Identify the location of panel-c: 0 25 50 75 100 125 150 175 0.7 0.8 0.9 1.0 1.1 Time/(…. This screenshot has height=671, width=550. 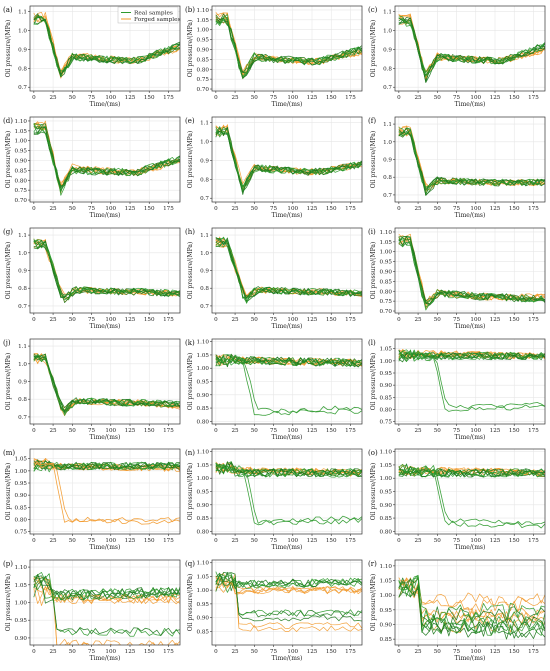
(457, 56).